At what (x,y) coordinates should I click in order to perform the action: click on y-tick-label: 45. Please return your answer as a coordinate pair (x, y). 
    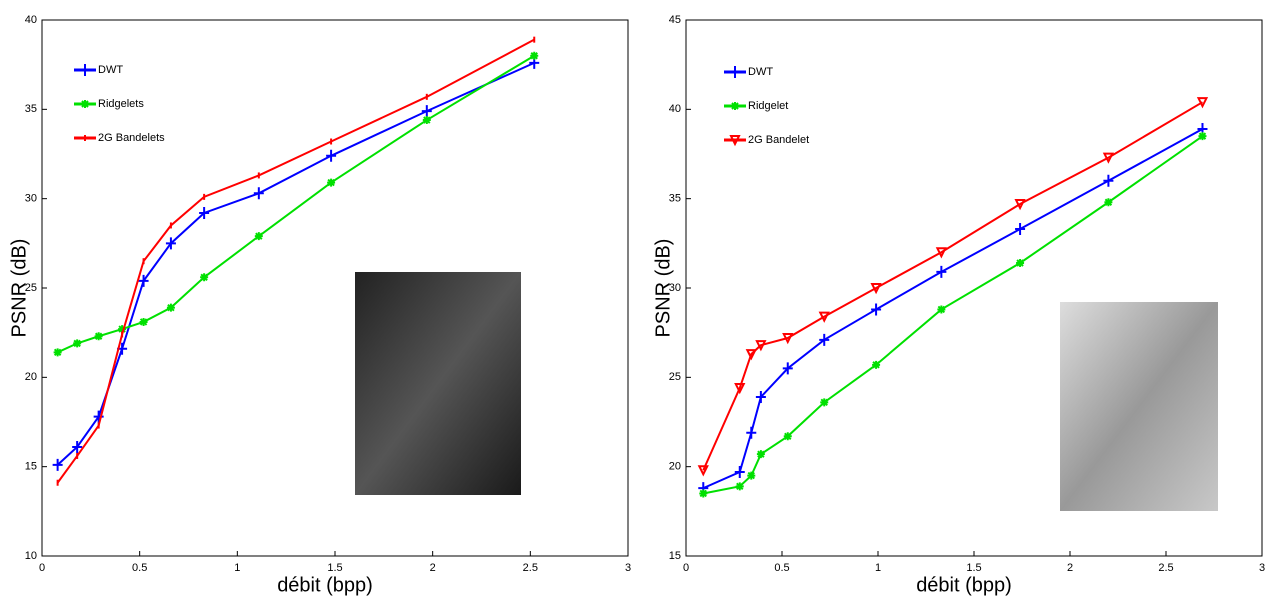
    Looking at the image, I should click on (675, 20).